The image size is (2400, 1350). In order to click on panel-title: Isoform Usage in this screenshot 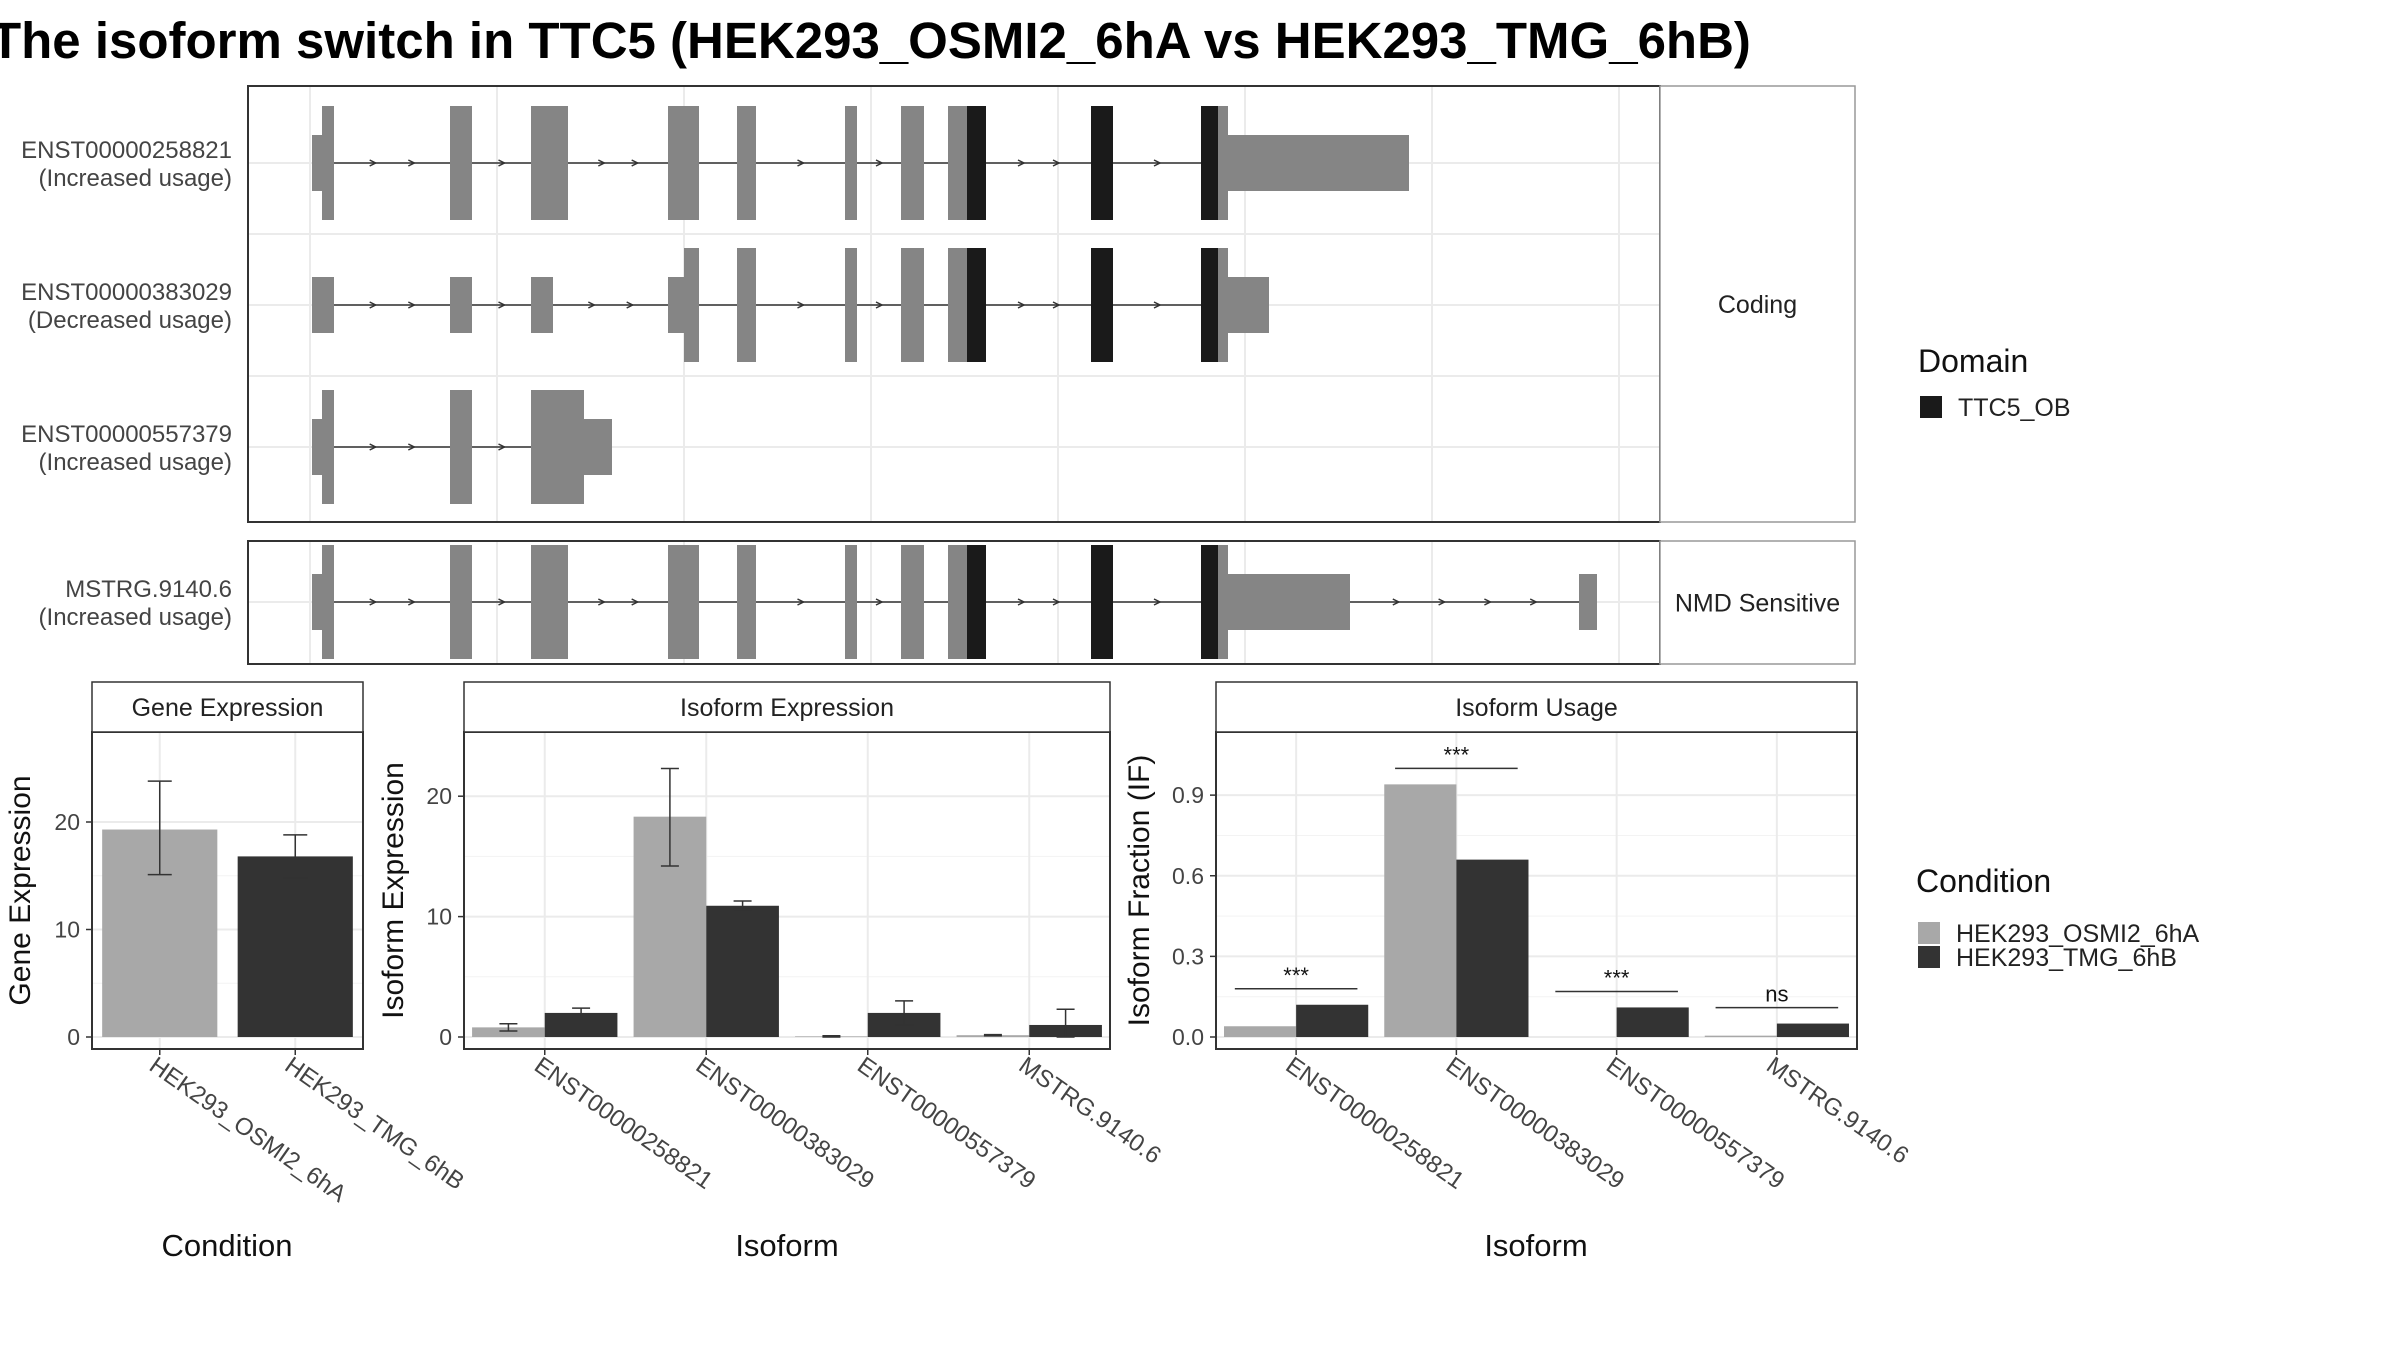, I will do `click(1536, 708)`.